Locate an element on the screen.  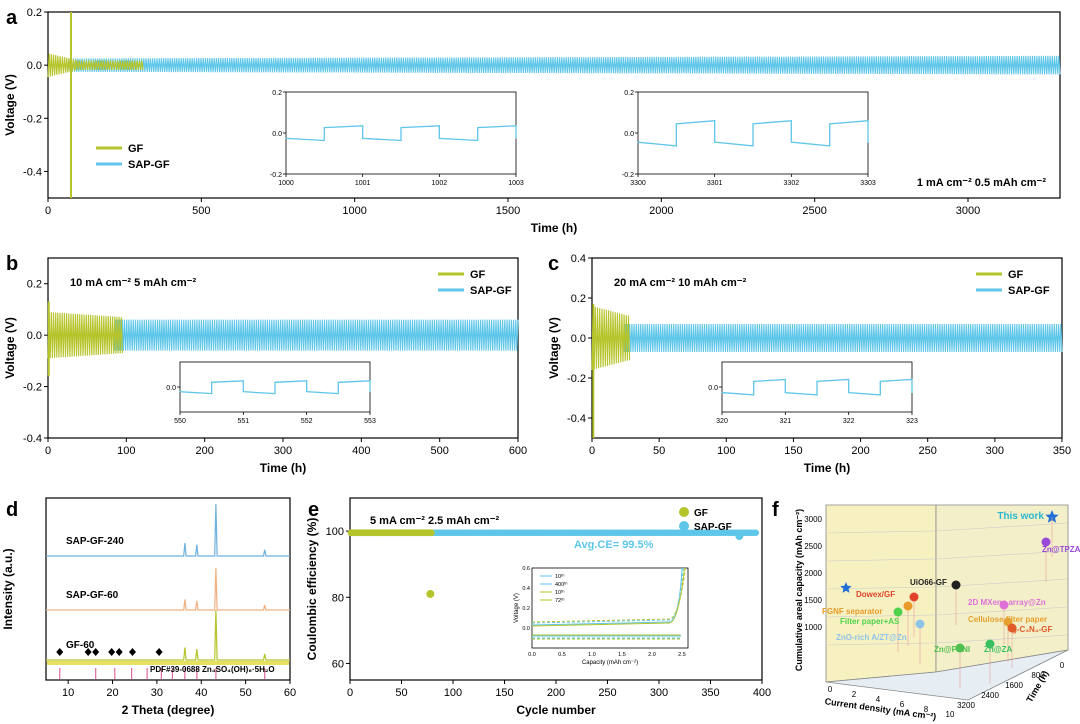
gf-ce-point is located at coordinates (431, 533).